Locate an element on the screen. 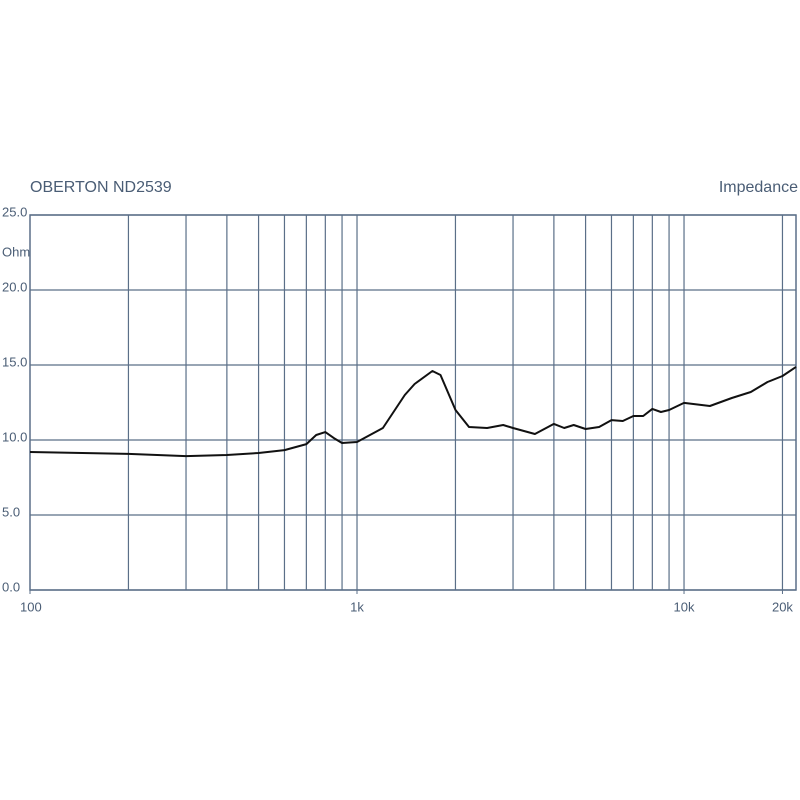  y-tick-label: 0.0 is located at coordinates (11, 586).